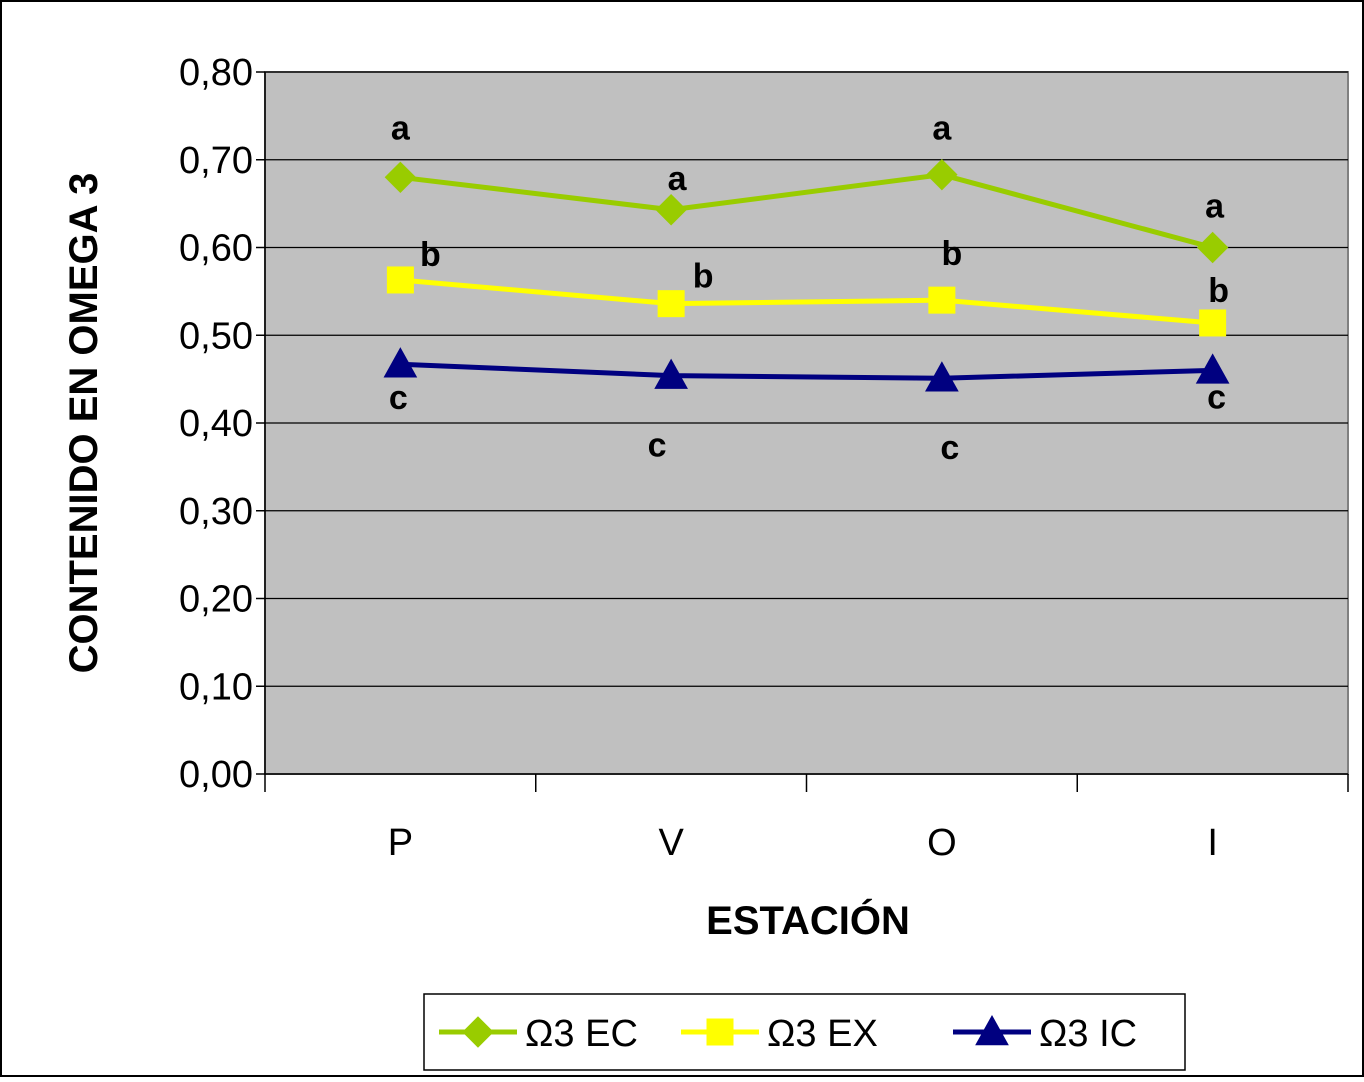  I want to click on y-tick-label-2: 0,20, so click(216, 600).